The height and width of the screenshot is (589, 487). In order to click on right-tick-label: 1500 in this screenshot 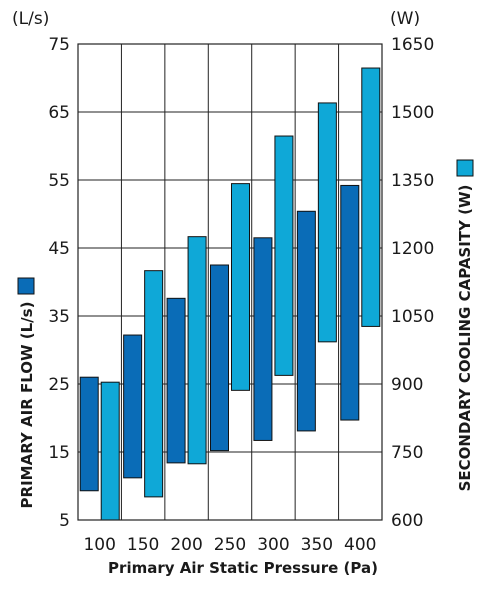, I will do `click(412, 113)`.